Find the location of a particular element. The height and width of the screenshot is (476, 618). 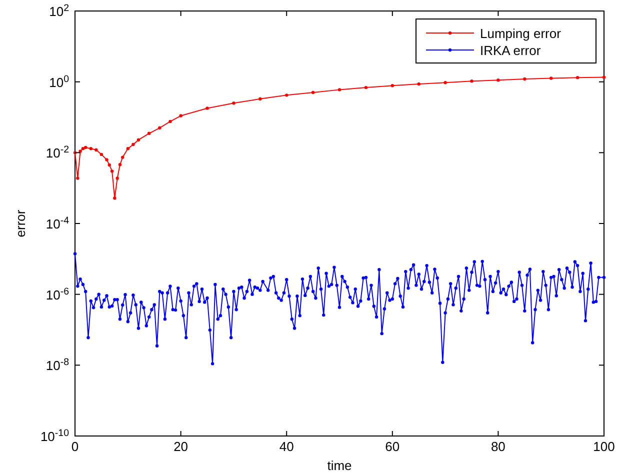

y-tick-label: 10$^{-2}$ is located at coordinates (57, 152).